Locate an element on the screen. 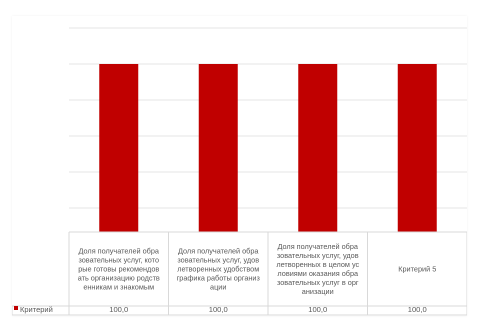 The height and width of the screenshot is (324, 478). legend-swatch is located at coordinates (16, 308).